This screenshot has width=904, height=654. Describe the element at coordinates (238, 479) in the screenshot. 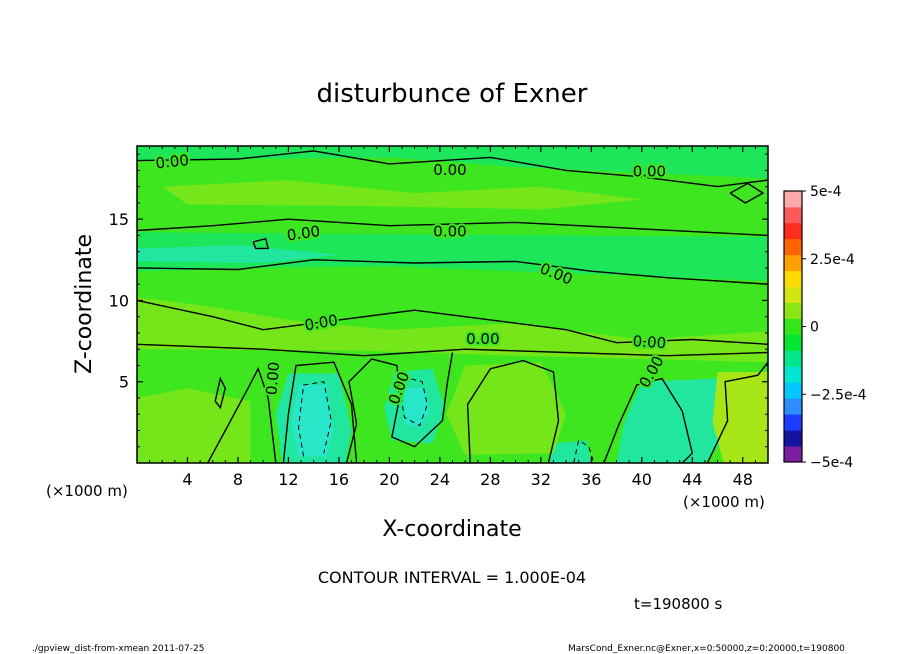

I see `x-tick-label: 8` at that location.